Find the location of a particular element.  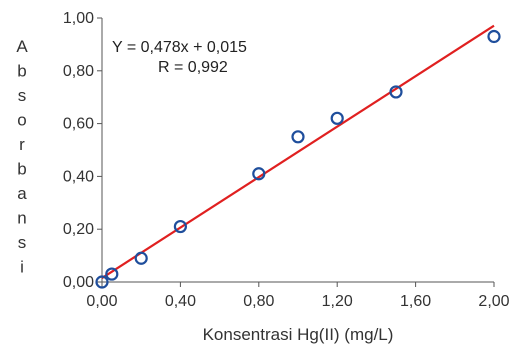

y-axis-title-letter: A is located at coordinates (22, 46).